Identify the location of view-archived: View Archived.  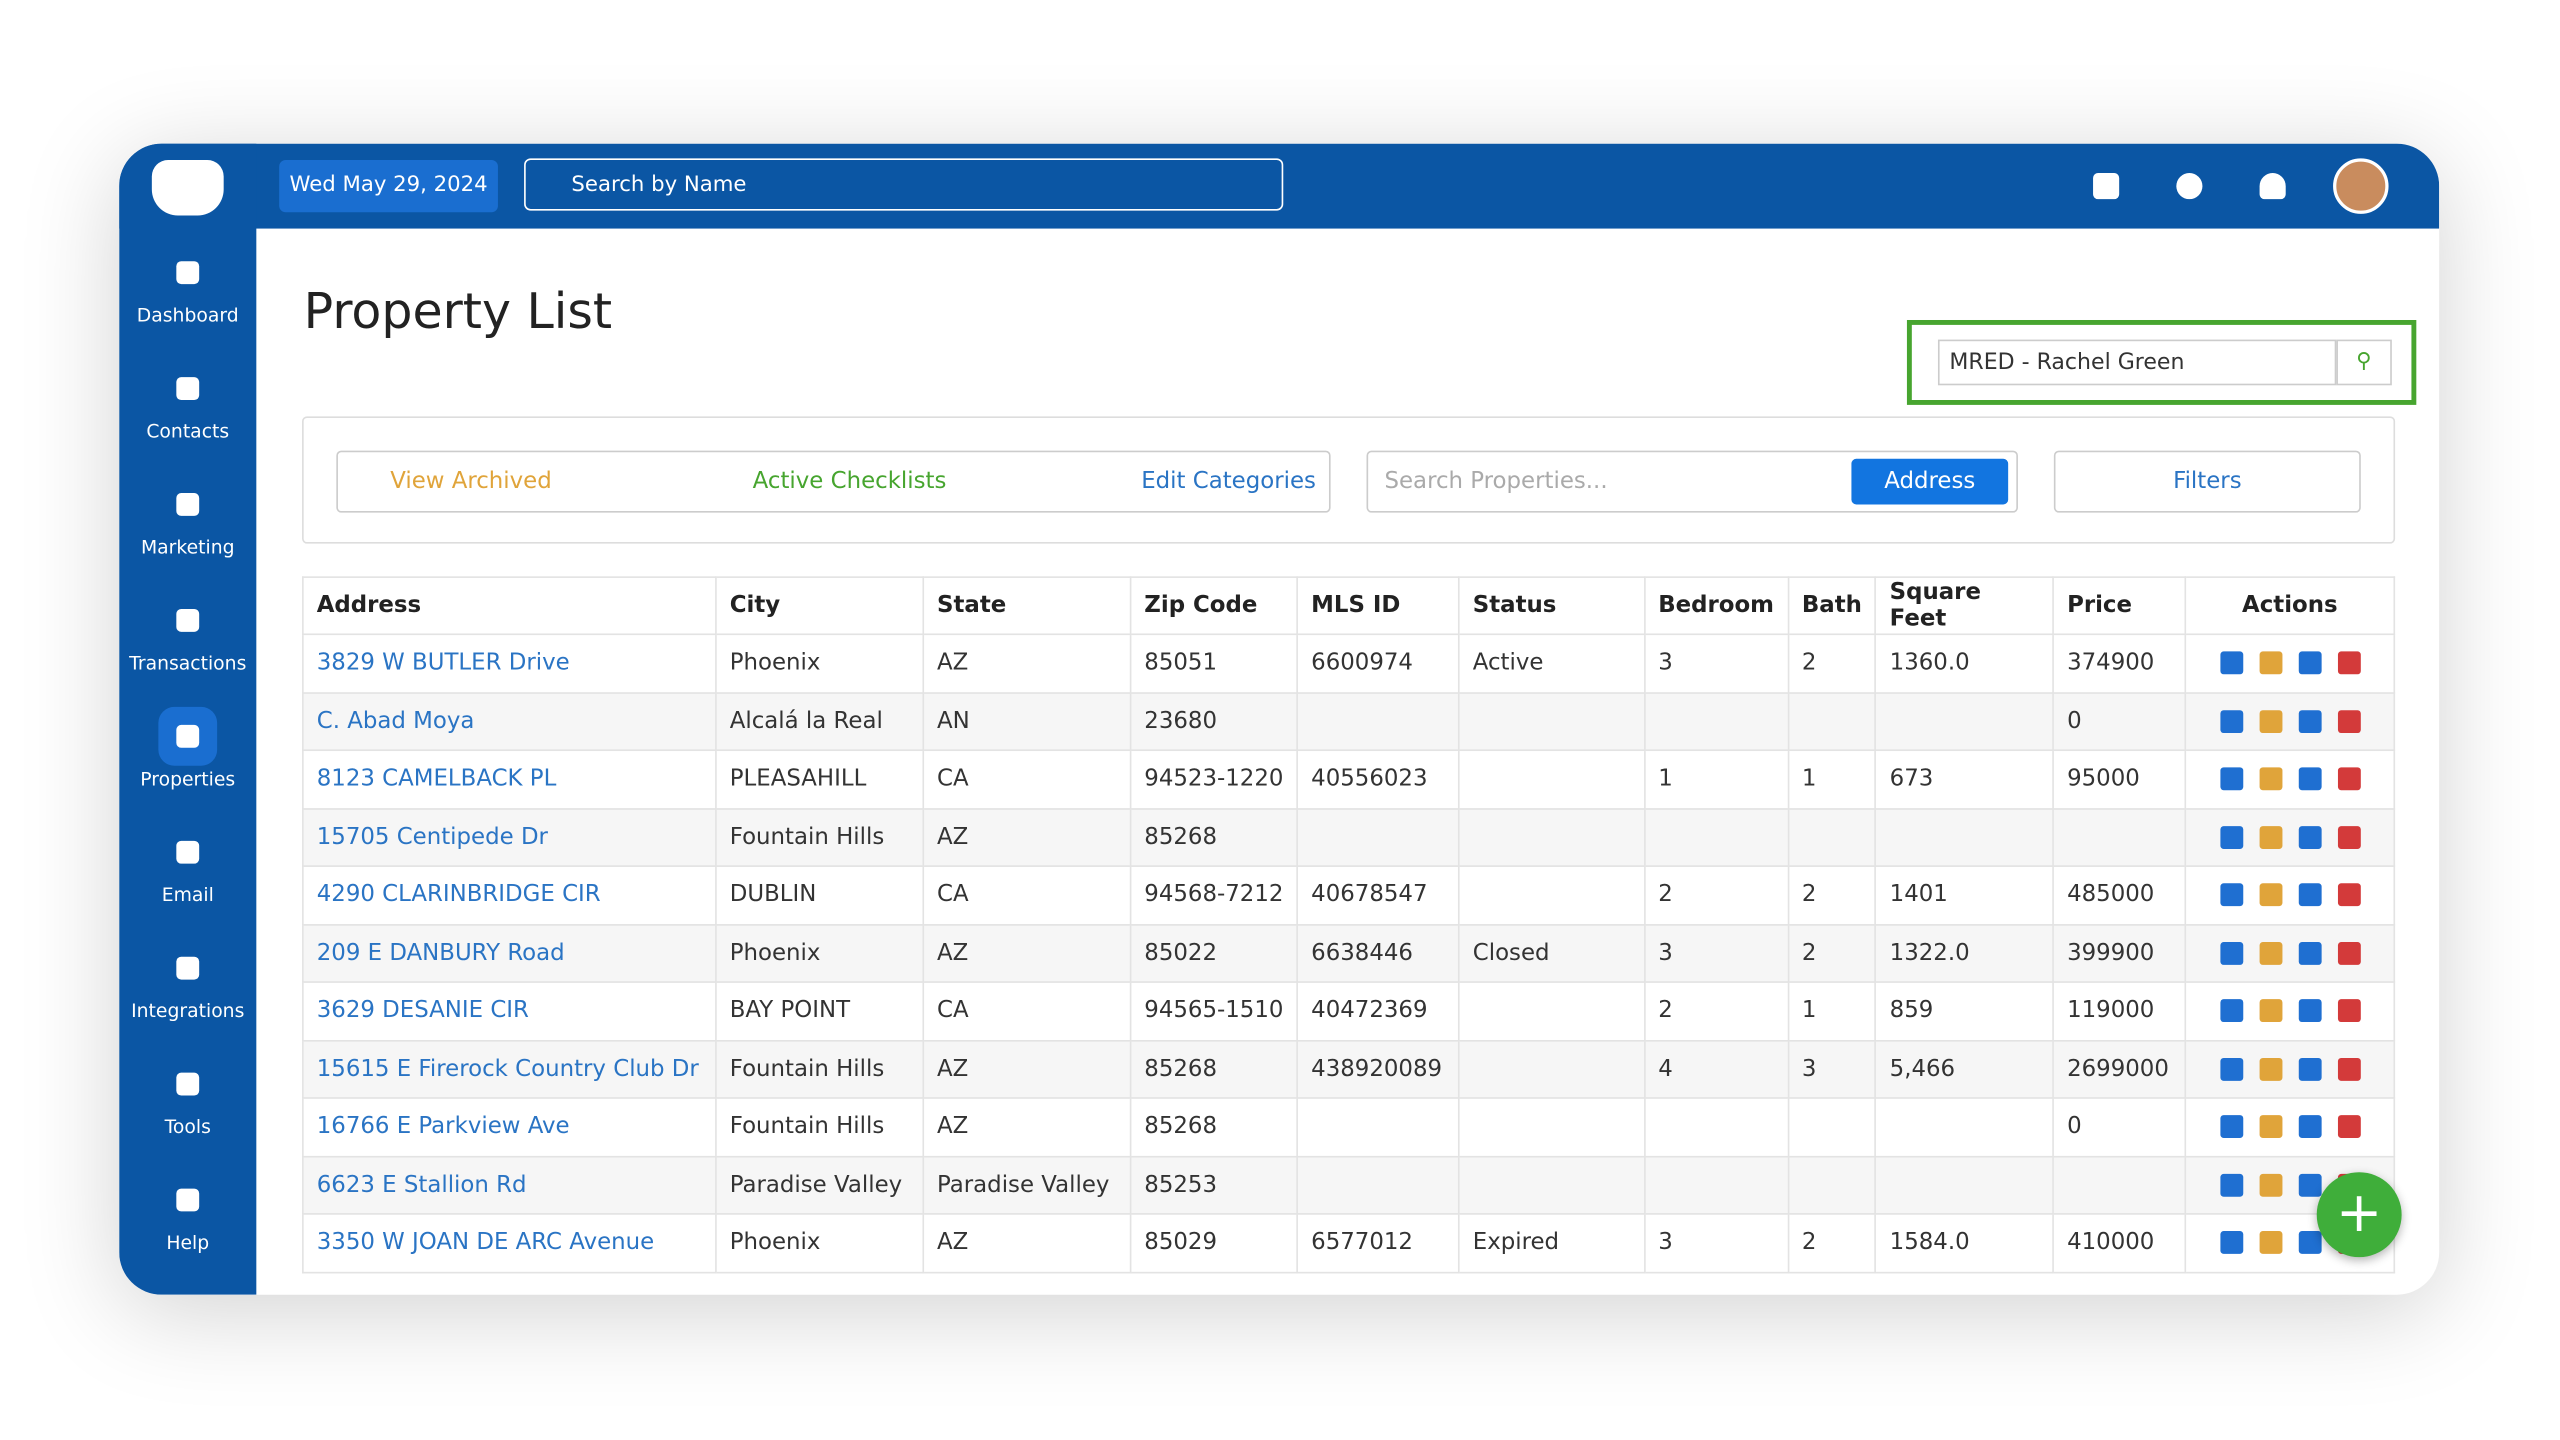
(471, 481).